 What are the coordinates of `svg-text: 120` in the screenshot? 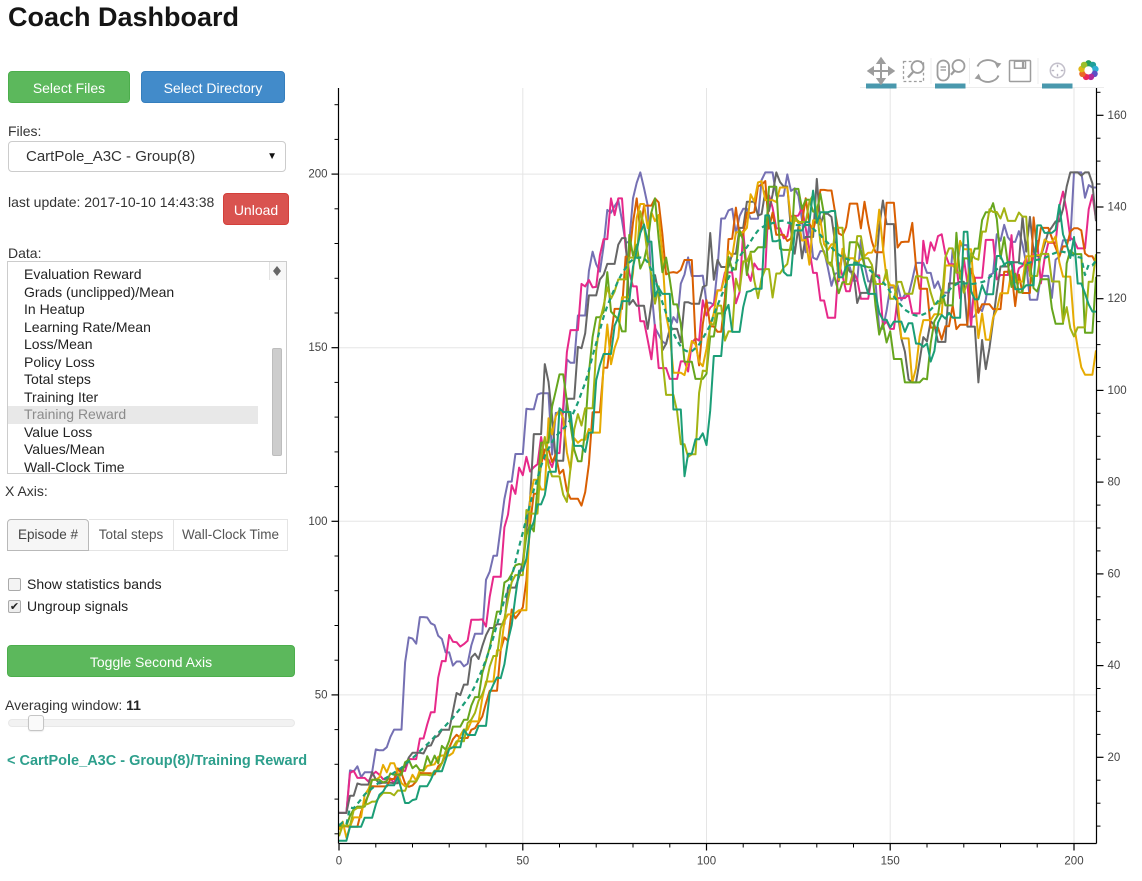 It's located at (1117, 299).